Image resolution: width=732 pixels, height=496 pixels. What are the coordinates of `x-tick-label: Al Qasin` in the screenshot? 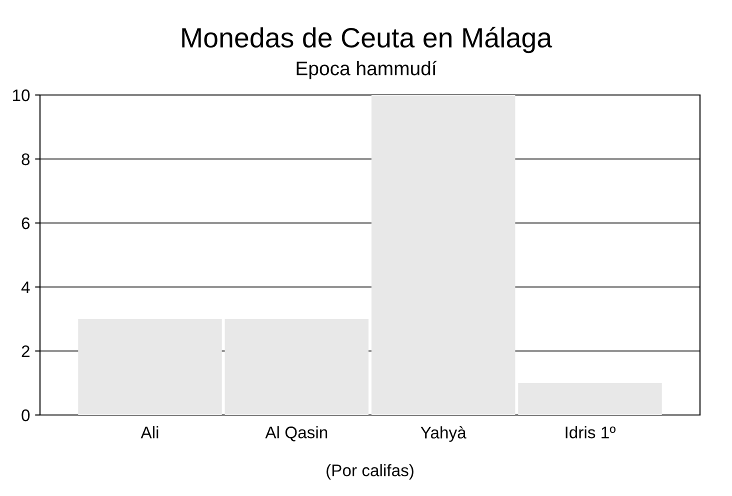 It's located at (296, 434).